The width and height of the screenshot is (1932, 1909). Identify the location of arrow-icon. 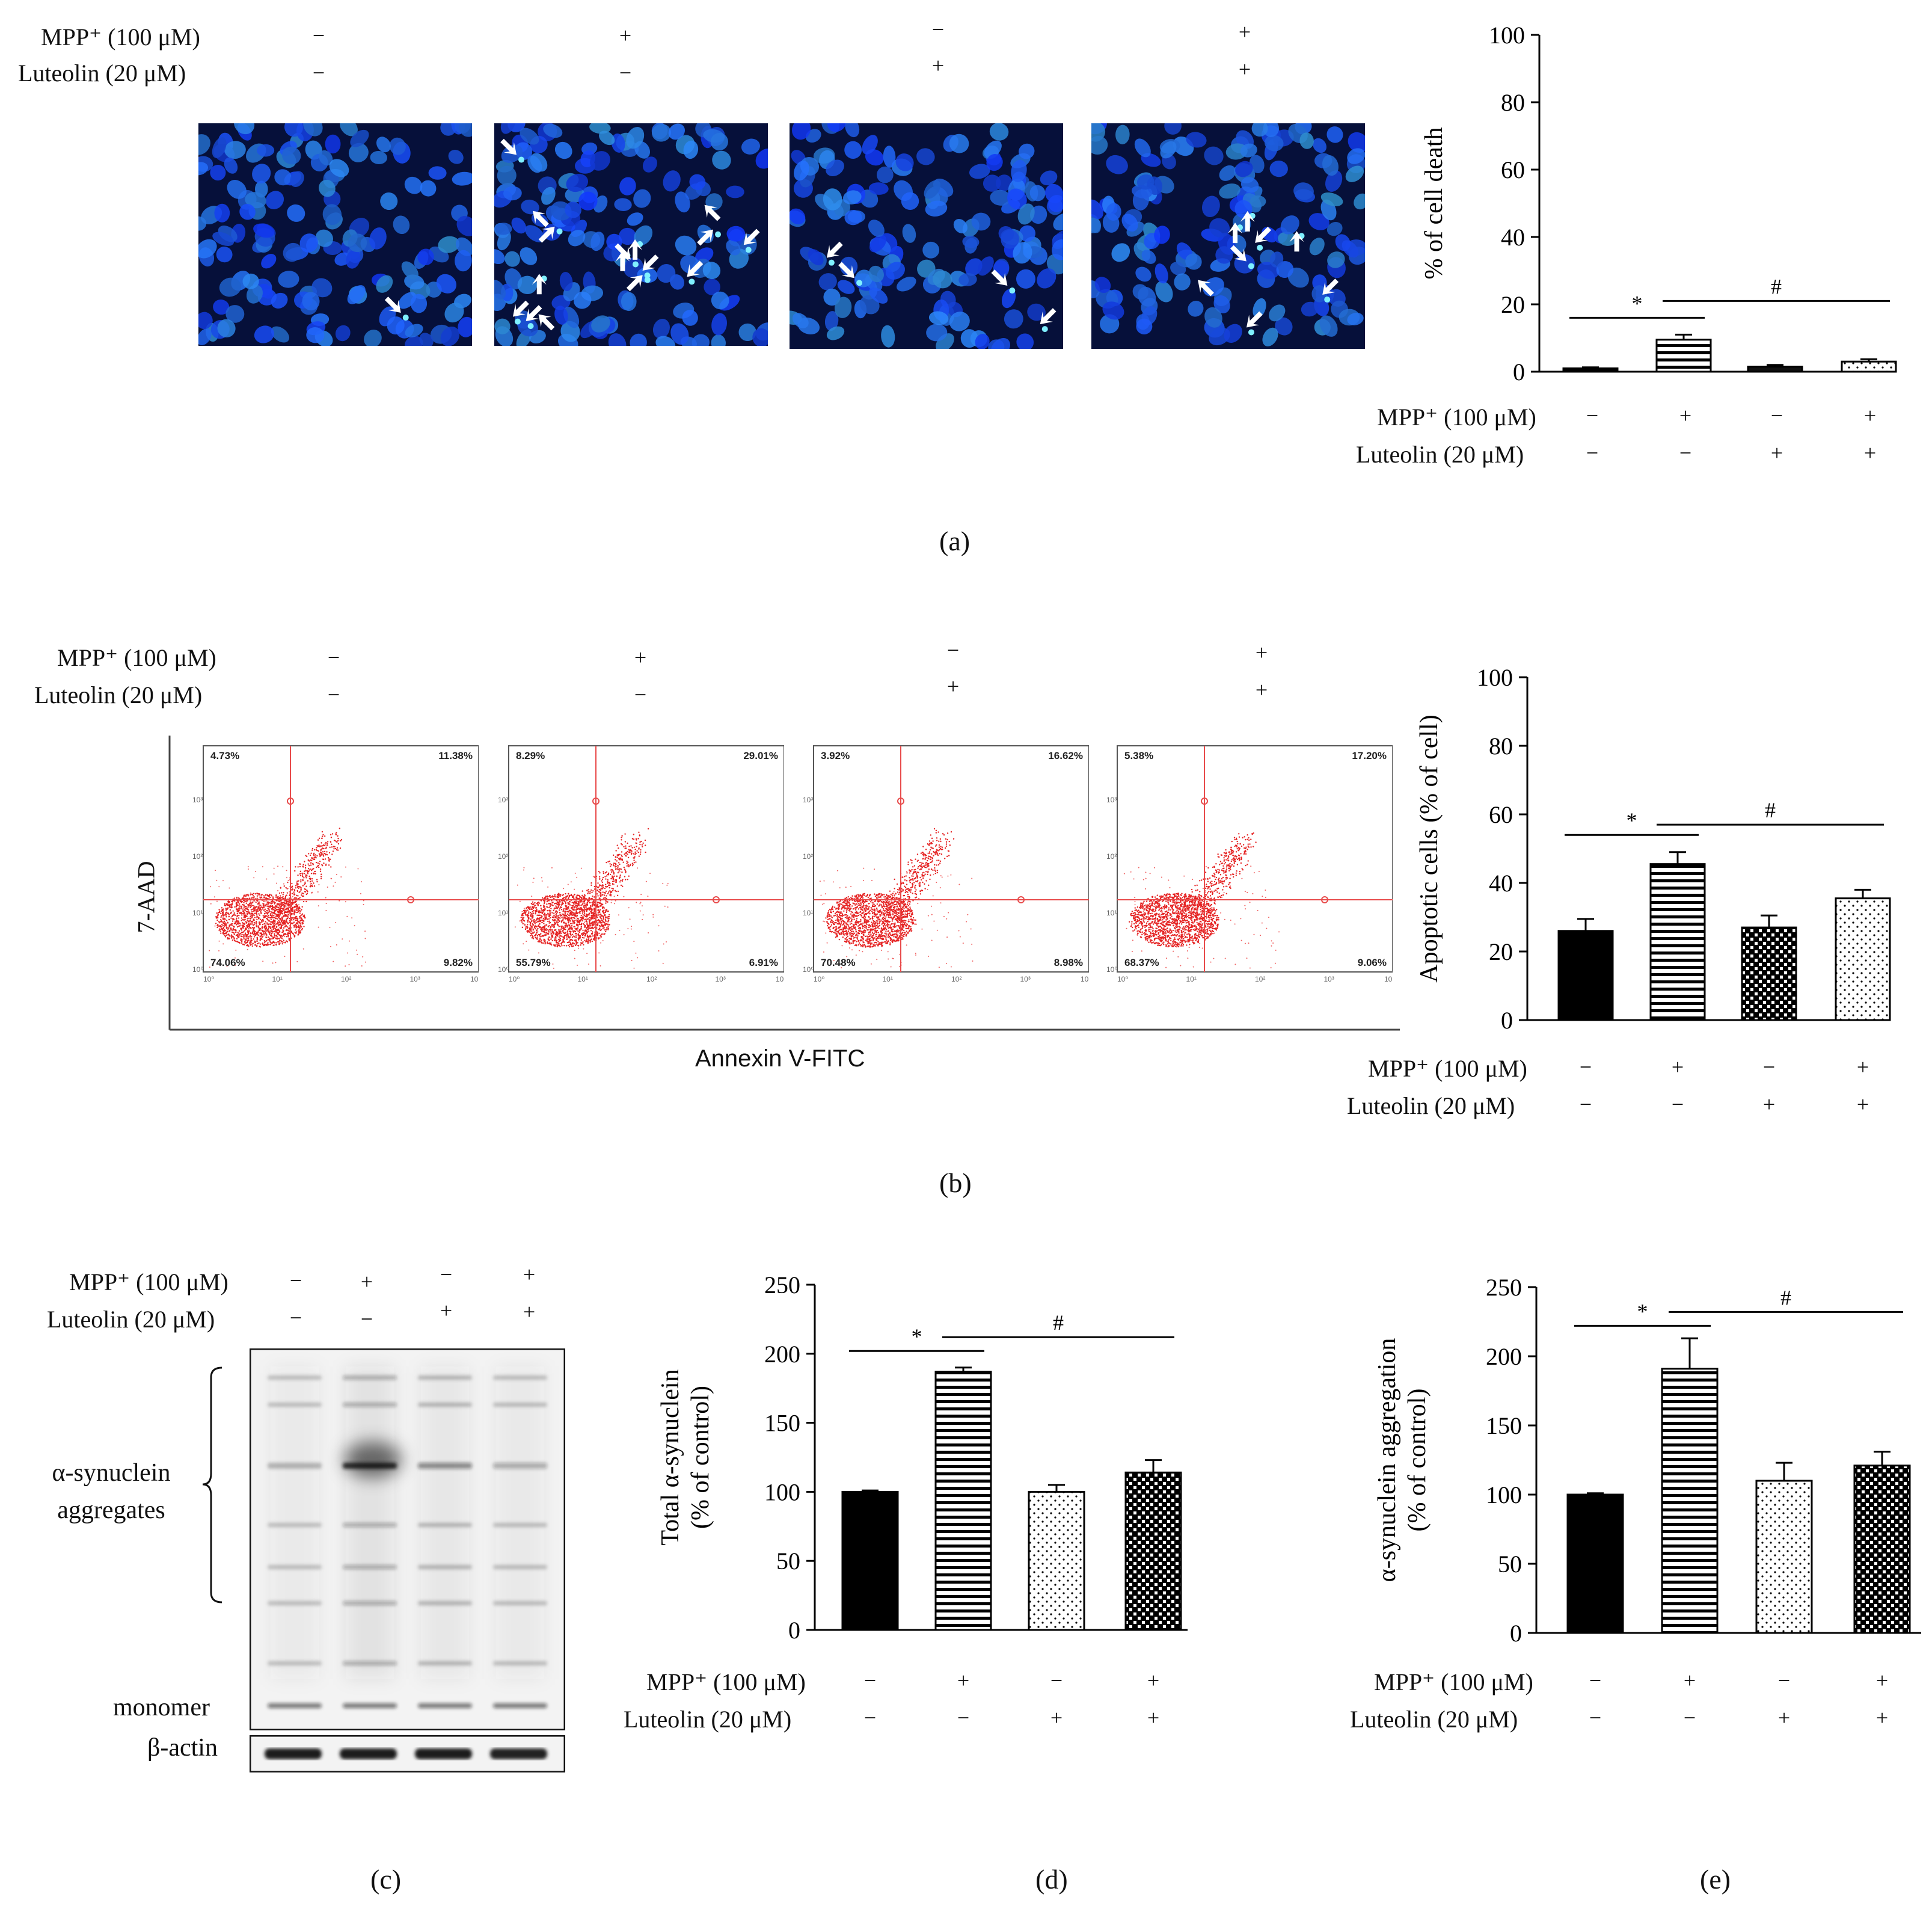
(1048, 316).